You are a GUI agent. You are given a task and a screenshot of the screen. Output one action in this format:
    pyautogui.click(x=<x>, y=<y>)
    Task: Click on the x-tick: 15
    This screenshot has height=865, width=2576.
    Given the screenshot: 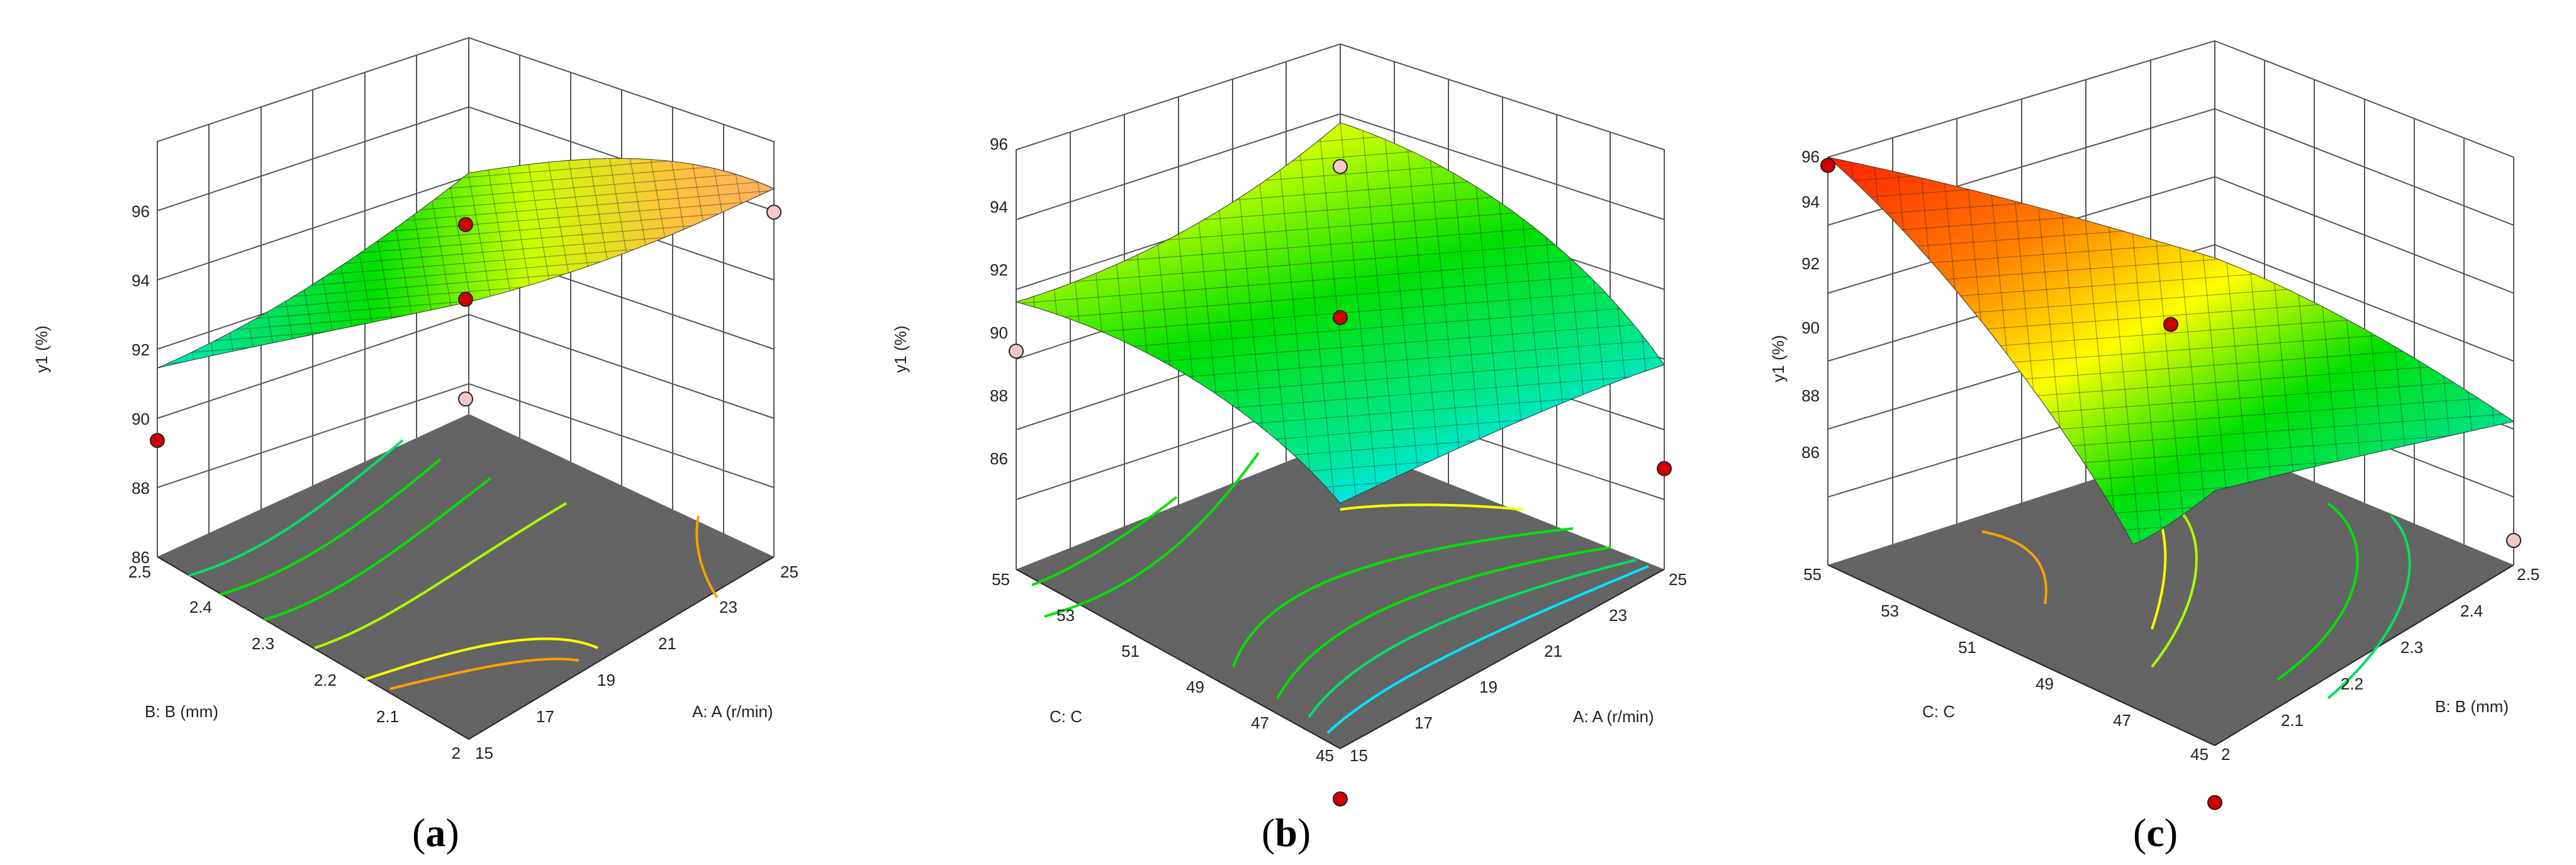 What is the action you would take?
    pyautogui.click(x=1359, y=756)
    